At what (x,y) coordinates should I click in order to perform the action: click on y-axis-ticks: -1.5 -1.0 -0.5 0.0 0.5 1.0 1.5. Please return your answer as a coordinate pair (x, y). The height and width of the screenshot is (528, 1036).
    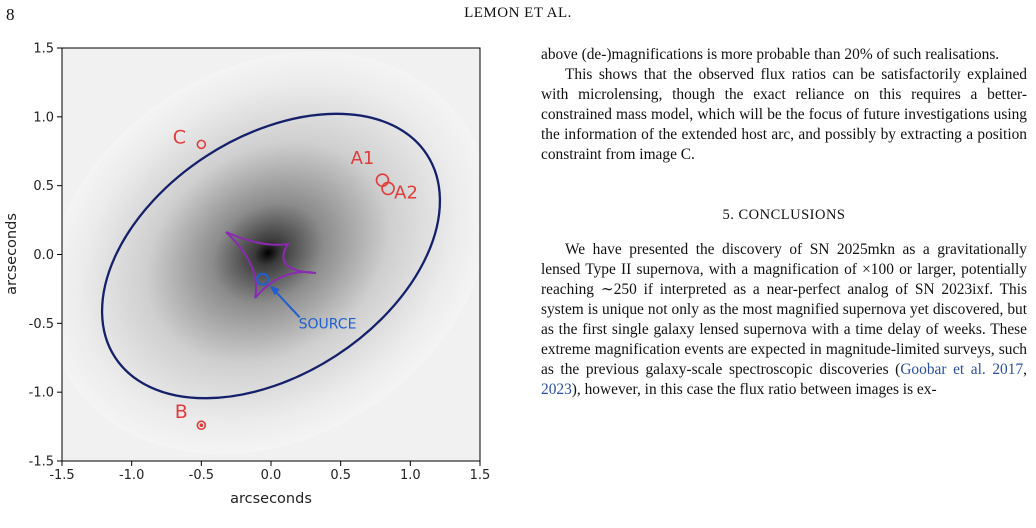
    Looking at the image, I should click on (45, 256).